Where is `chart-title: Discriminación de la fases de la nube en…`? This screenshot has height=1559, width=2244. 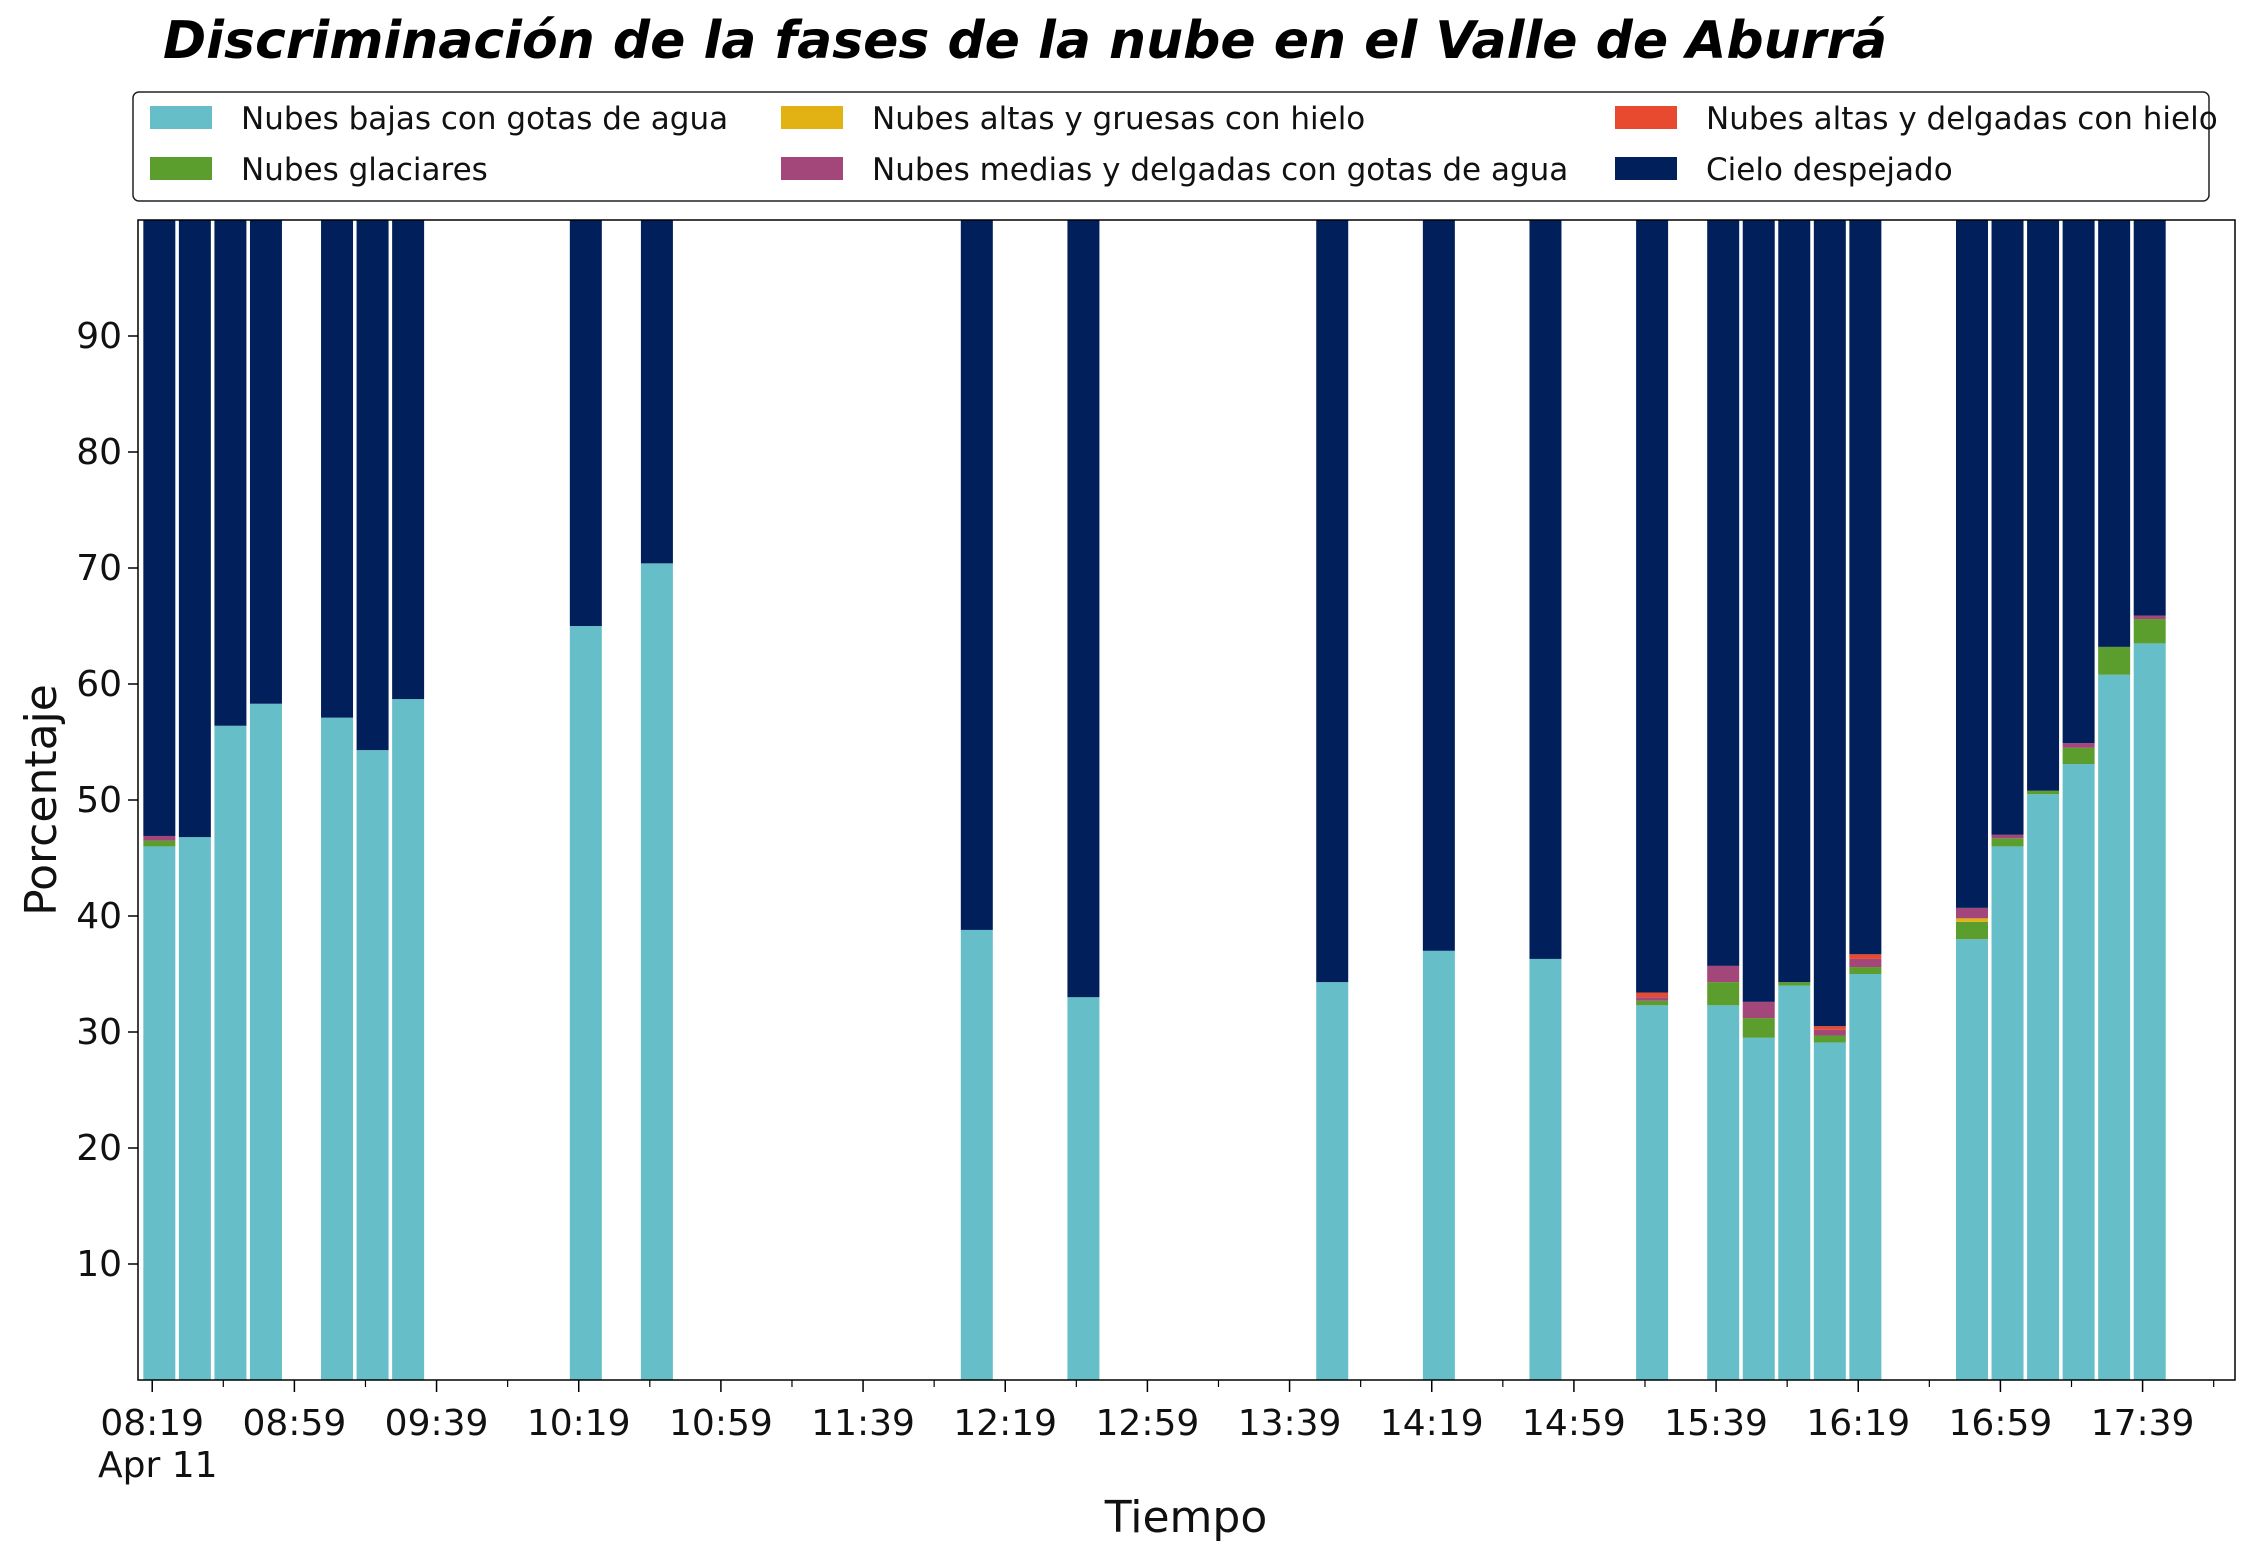
chart-title: Discriminación de la fases de la nube en… is located at coordinates (1025, 41).